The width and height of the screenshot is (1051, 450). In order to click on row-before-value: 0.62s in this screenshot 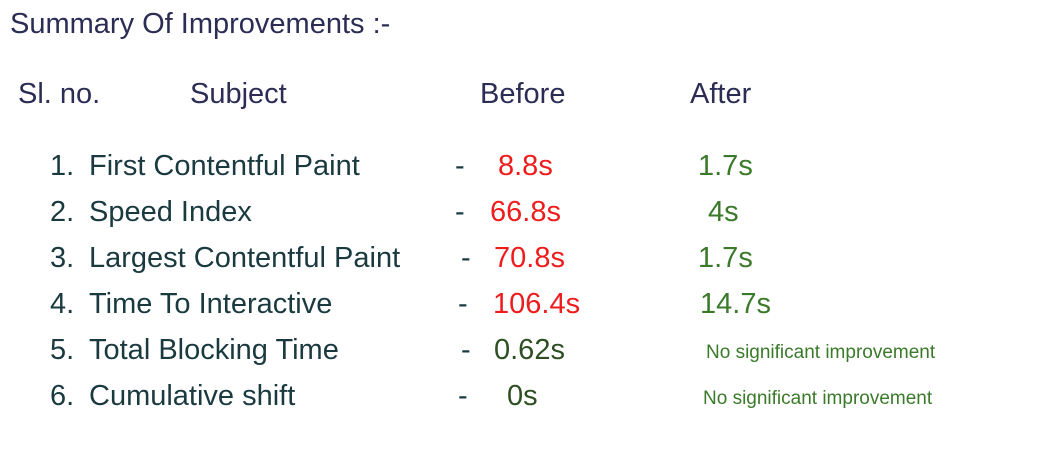, I will do `click(529, 350)`.